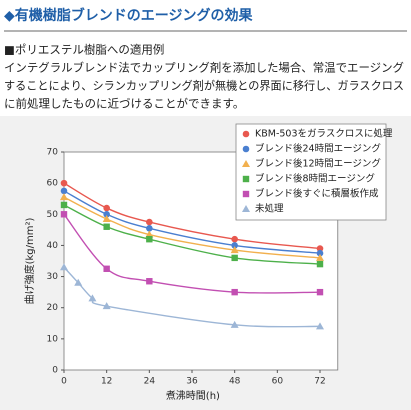  I want to click on legend-label: ブレンド後8時間エージング, so click(315, 179).